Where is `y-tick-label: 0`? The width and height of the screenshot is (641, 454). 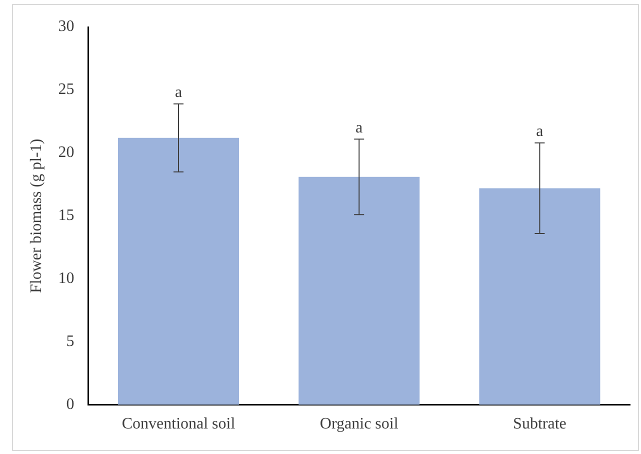
y-tick-label: 0 is located at coordinates (70, 405).